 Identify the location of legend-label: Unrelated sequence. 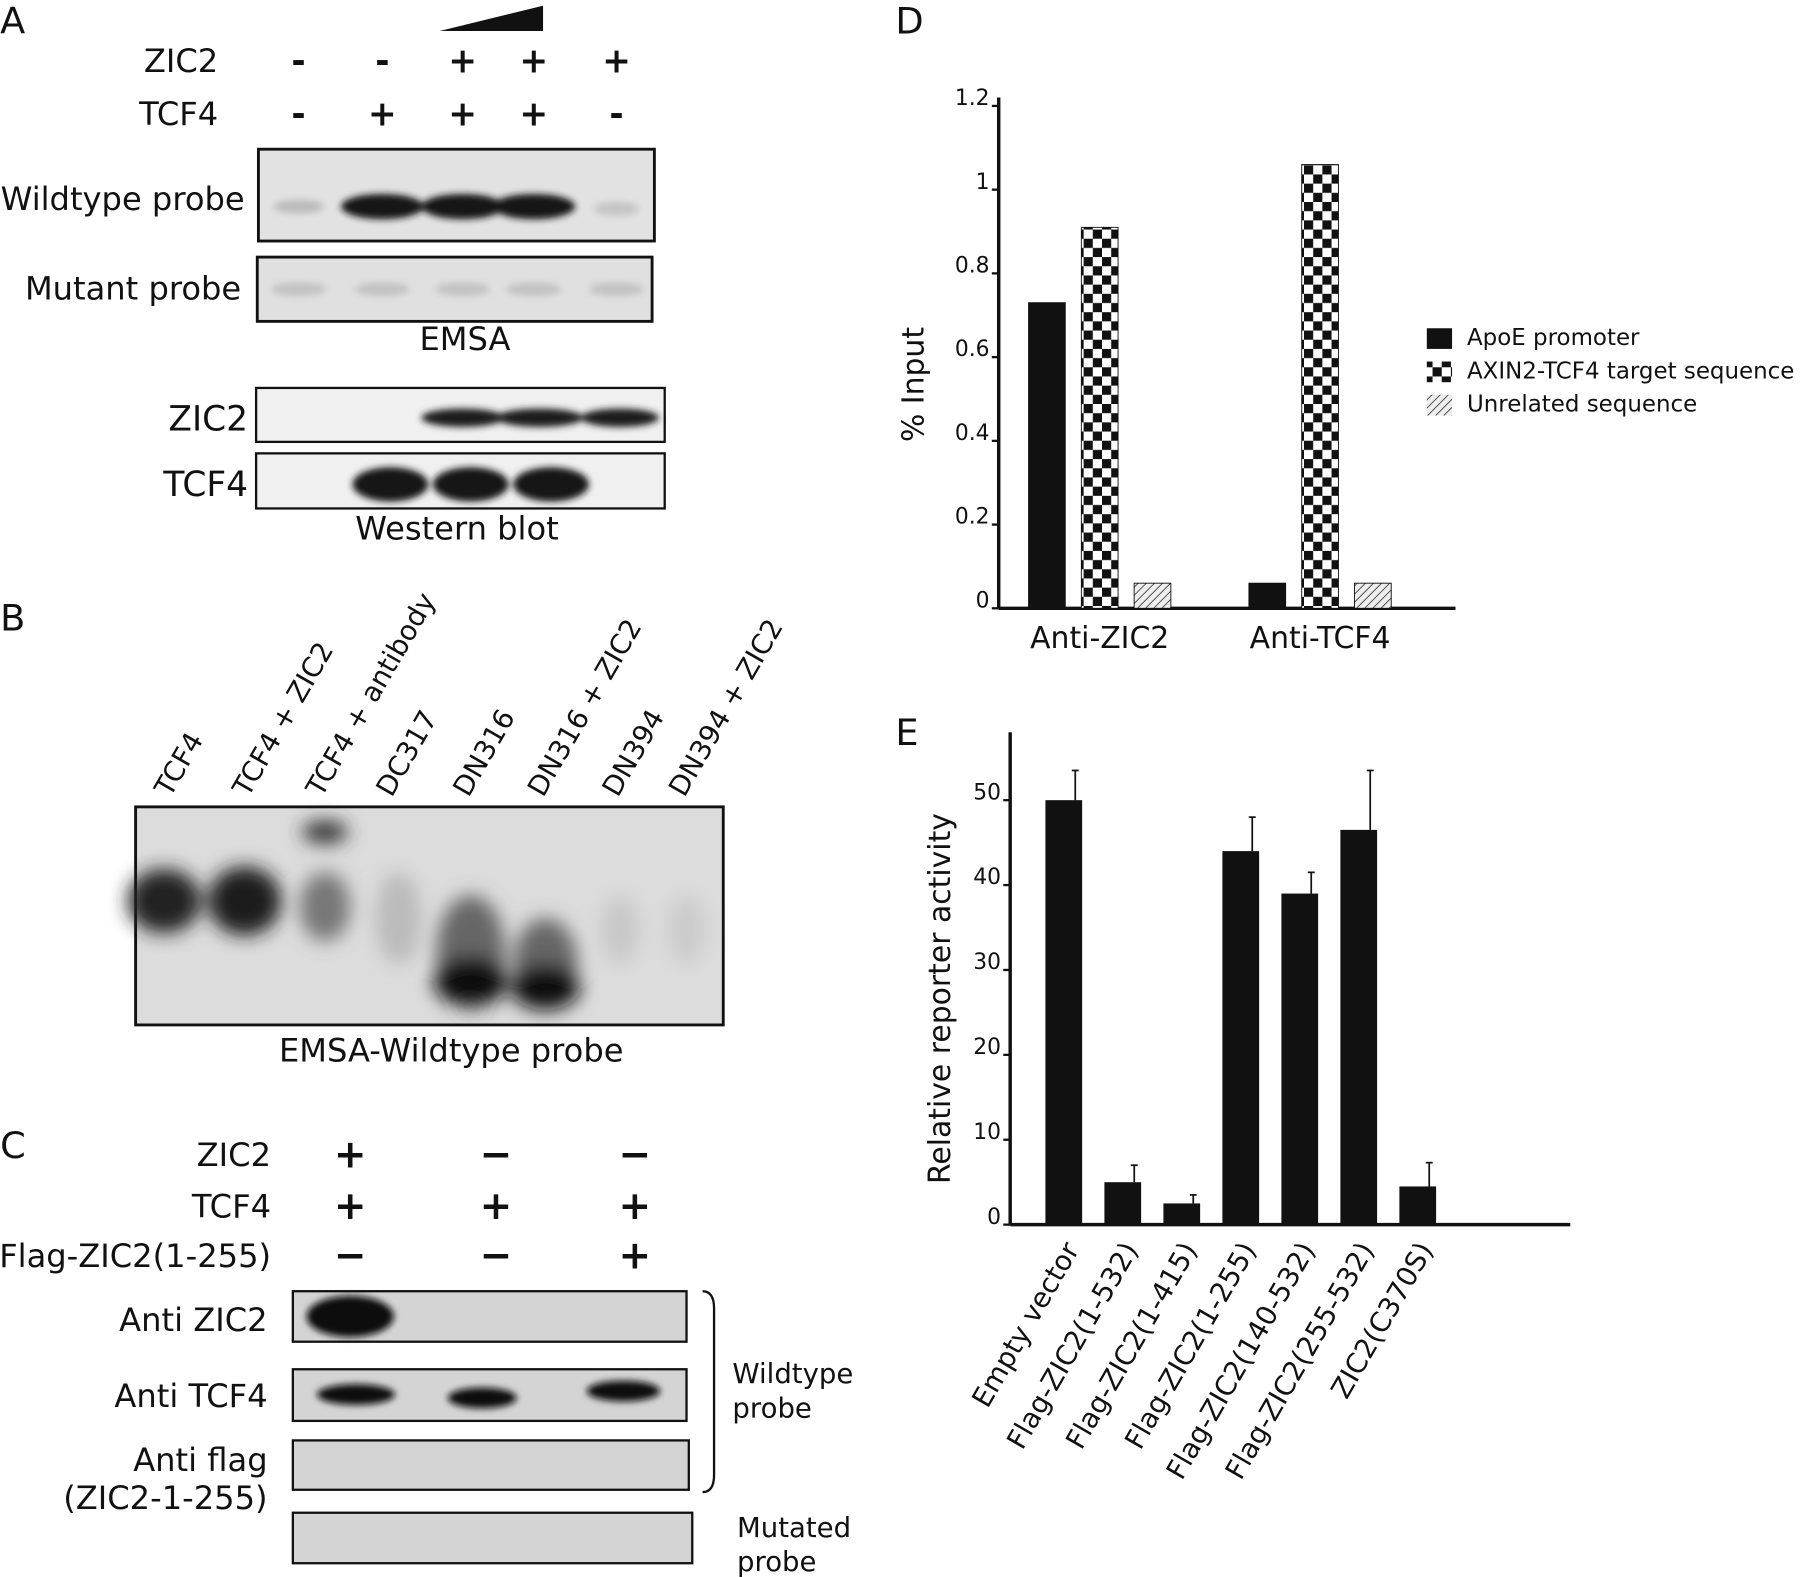
(1582, 405).